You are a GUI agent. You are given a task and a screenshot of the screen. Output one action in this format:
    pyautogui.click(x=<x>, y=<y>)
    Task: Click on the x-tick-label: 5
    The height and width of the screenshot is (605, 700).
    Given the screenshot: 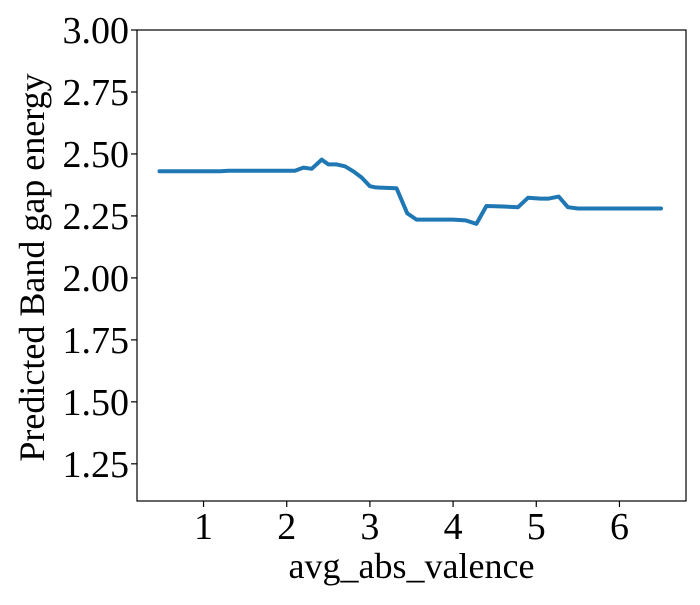 What is the action you would take?
    pyautogui.click(x=536, y=527)
    